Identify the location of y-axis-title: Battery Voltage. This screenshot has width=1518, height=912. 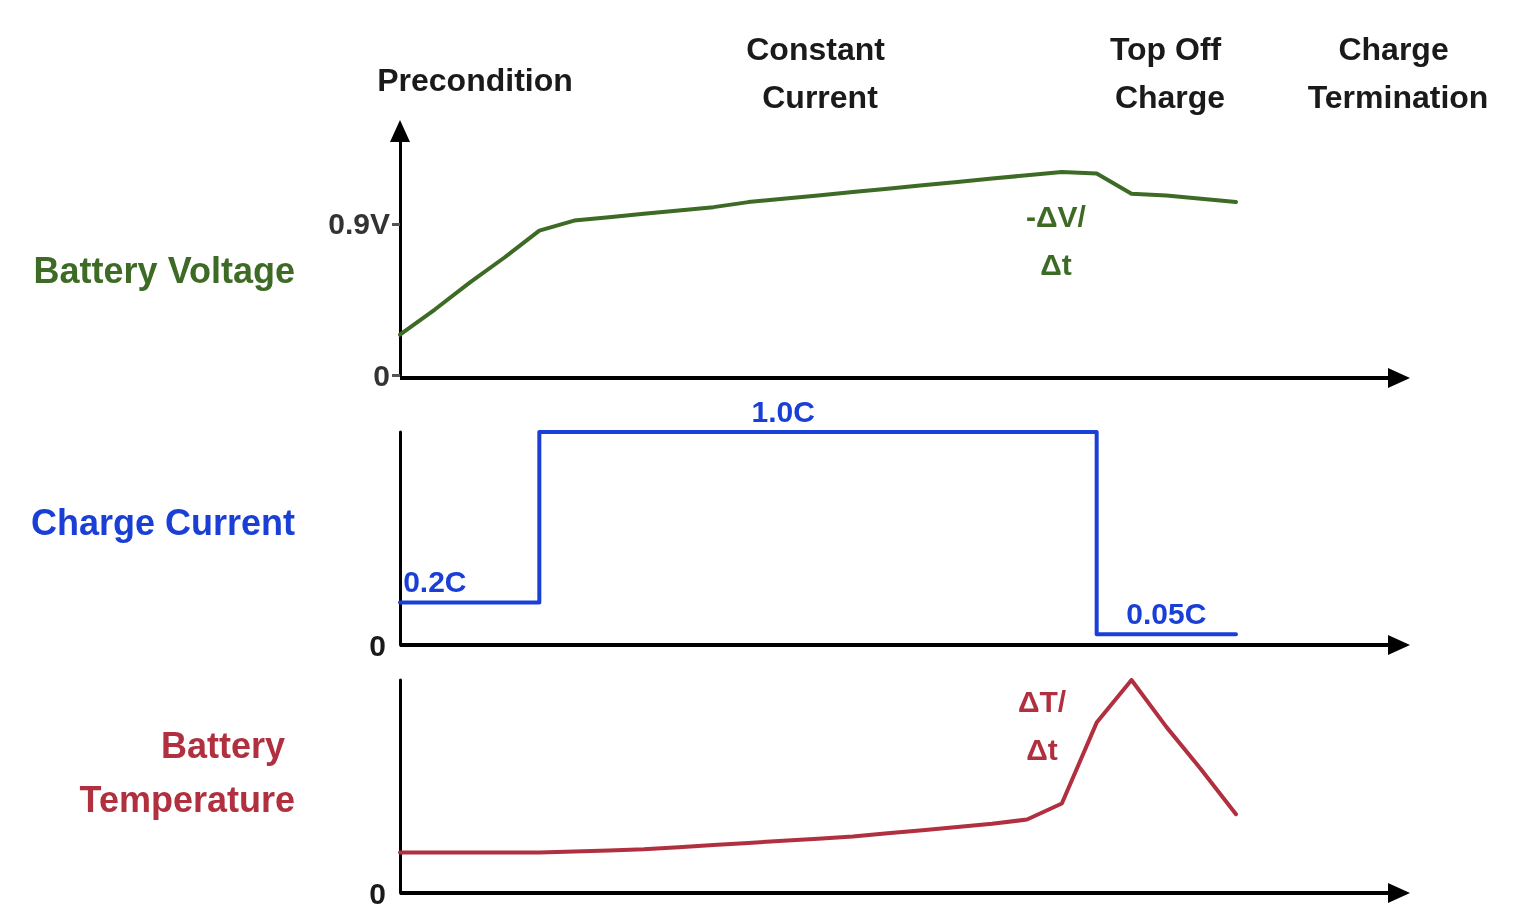
(164, 270).